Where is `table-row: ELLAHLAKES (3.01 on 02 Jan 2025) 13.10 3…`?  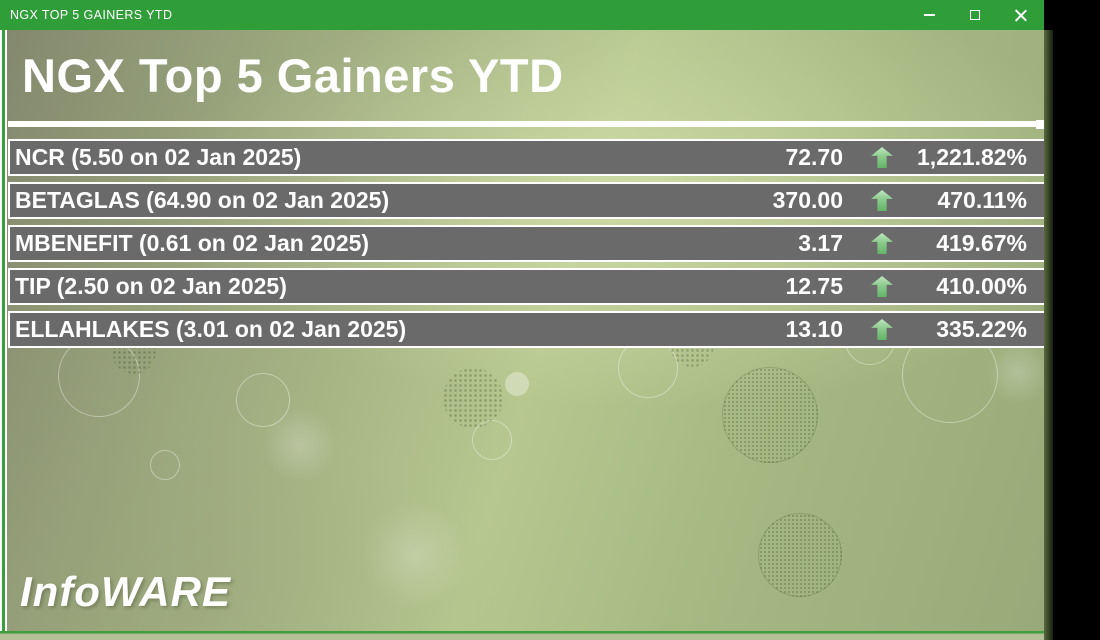
table-row: ELLAHLAKES (3.01 on 02 Jan 2025) 13.10 3… is located at coordinates (526, 329).